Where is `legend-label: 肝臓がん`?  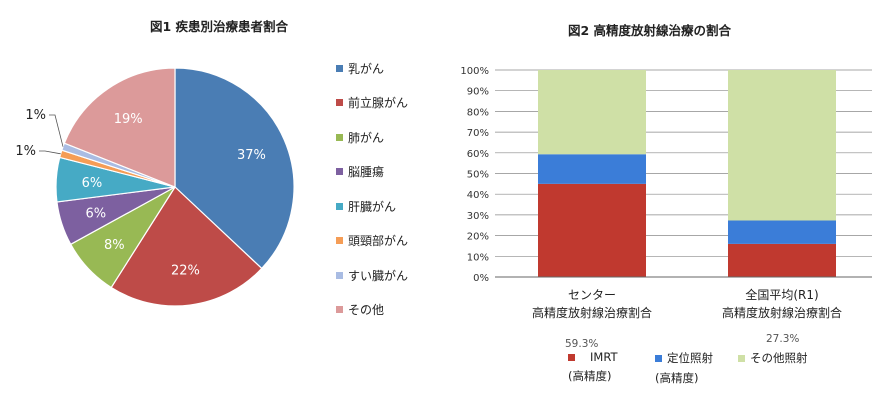
legend-label: 肝臓がん is located at coordinates (372, 206).